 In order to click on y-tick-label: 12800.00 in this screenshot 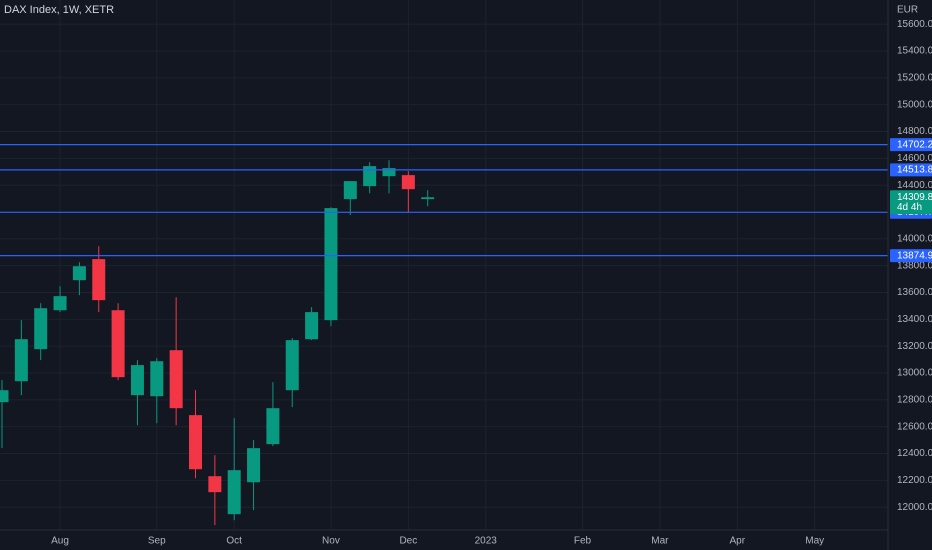, I will do `click(914, 399)`.